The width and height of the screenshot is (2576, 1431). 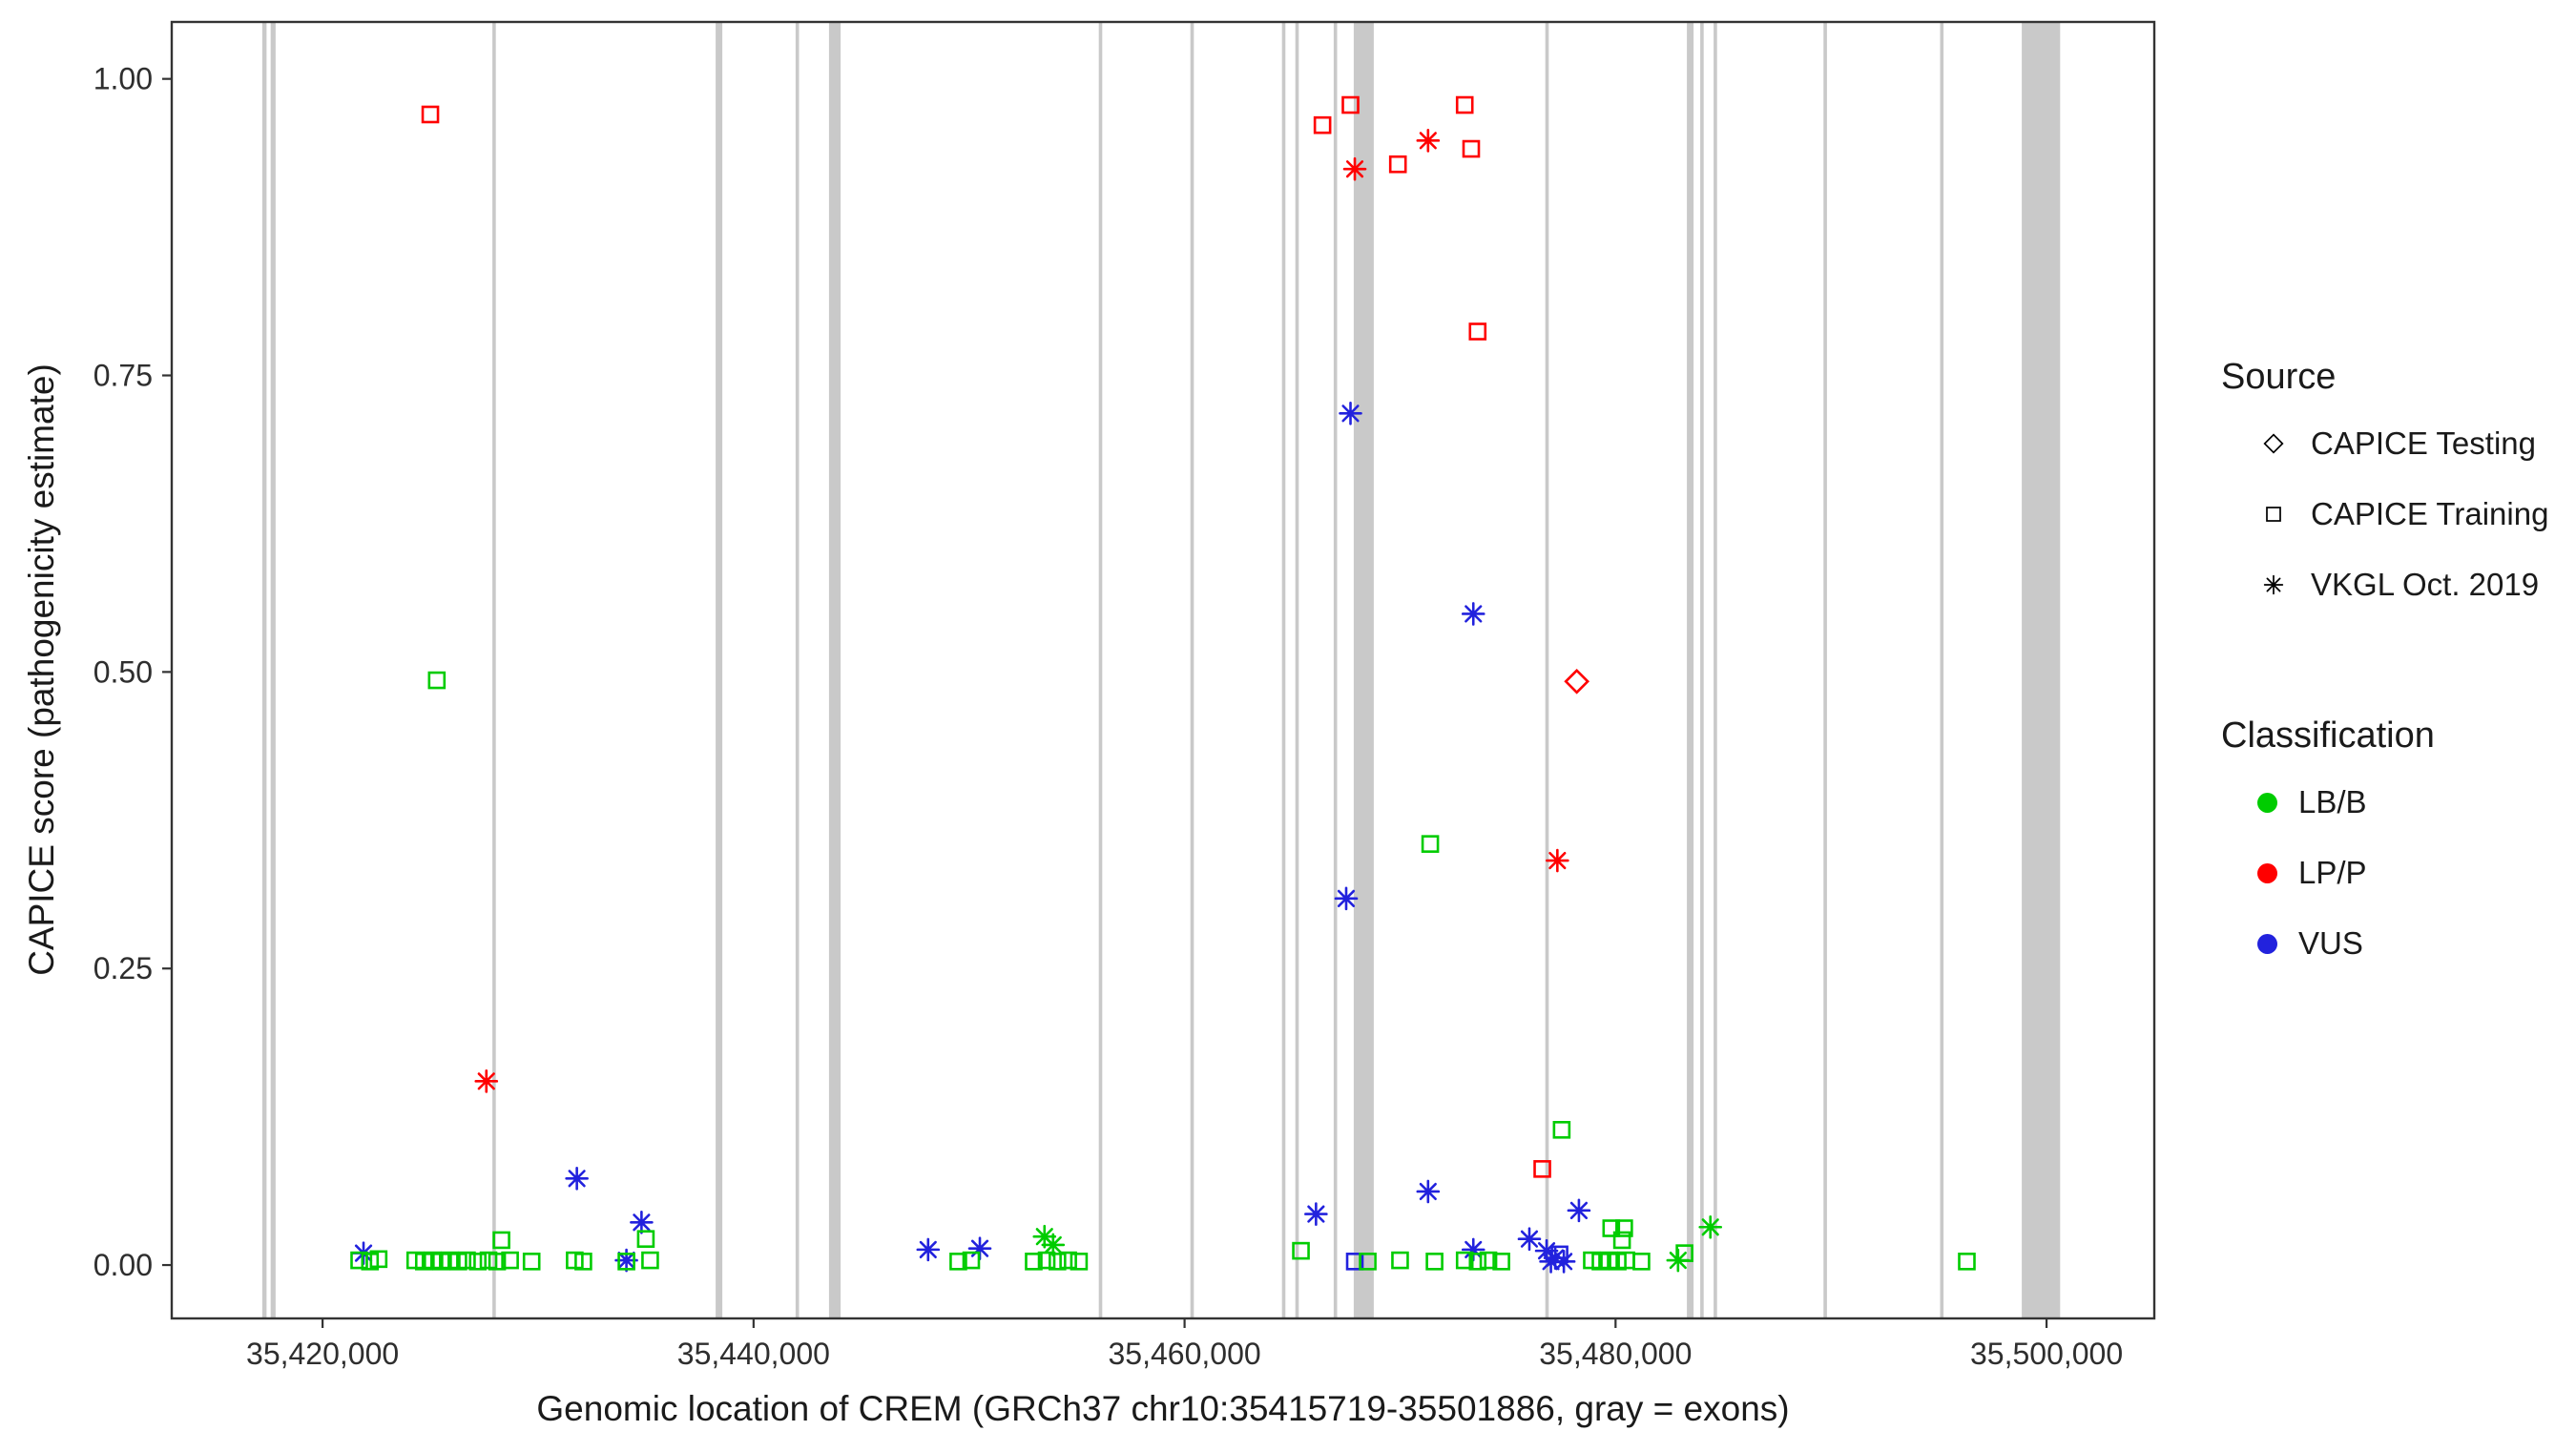 I want to click on vus-dot-icon, so click(x=2267, y=943).